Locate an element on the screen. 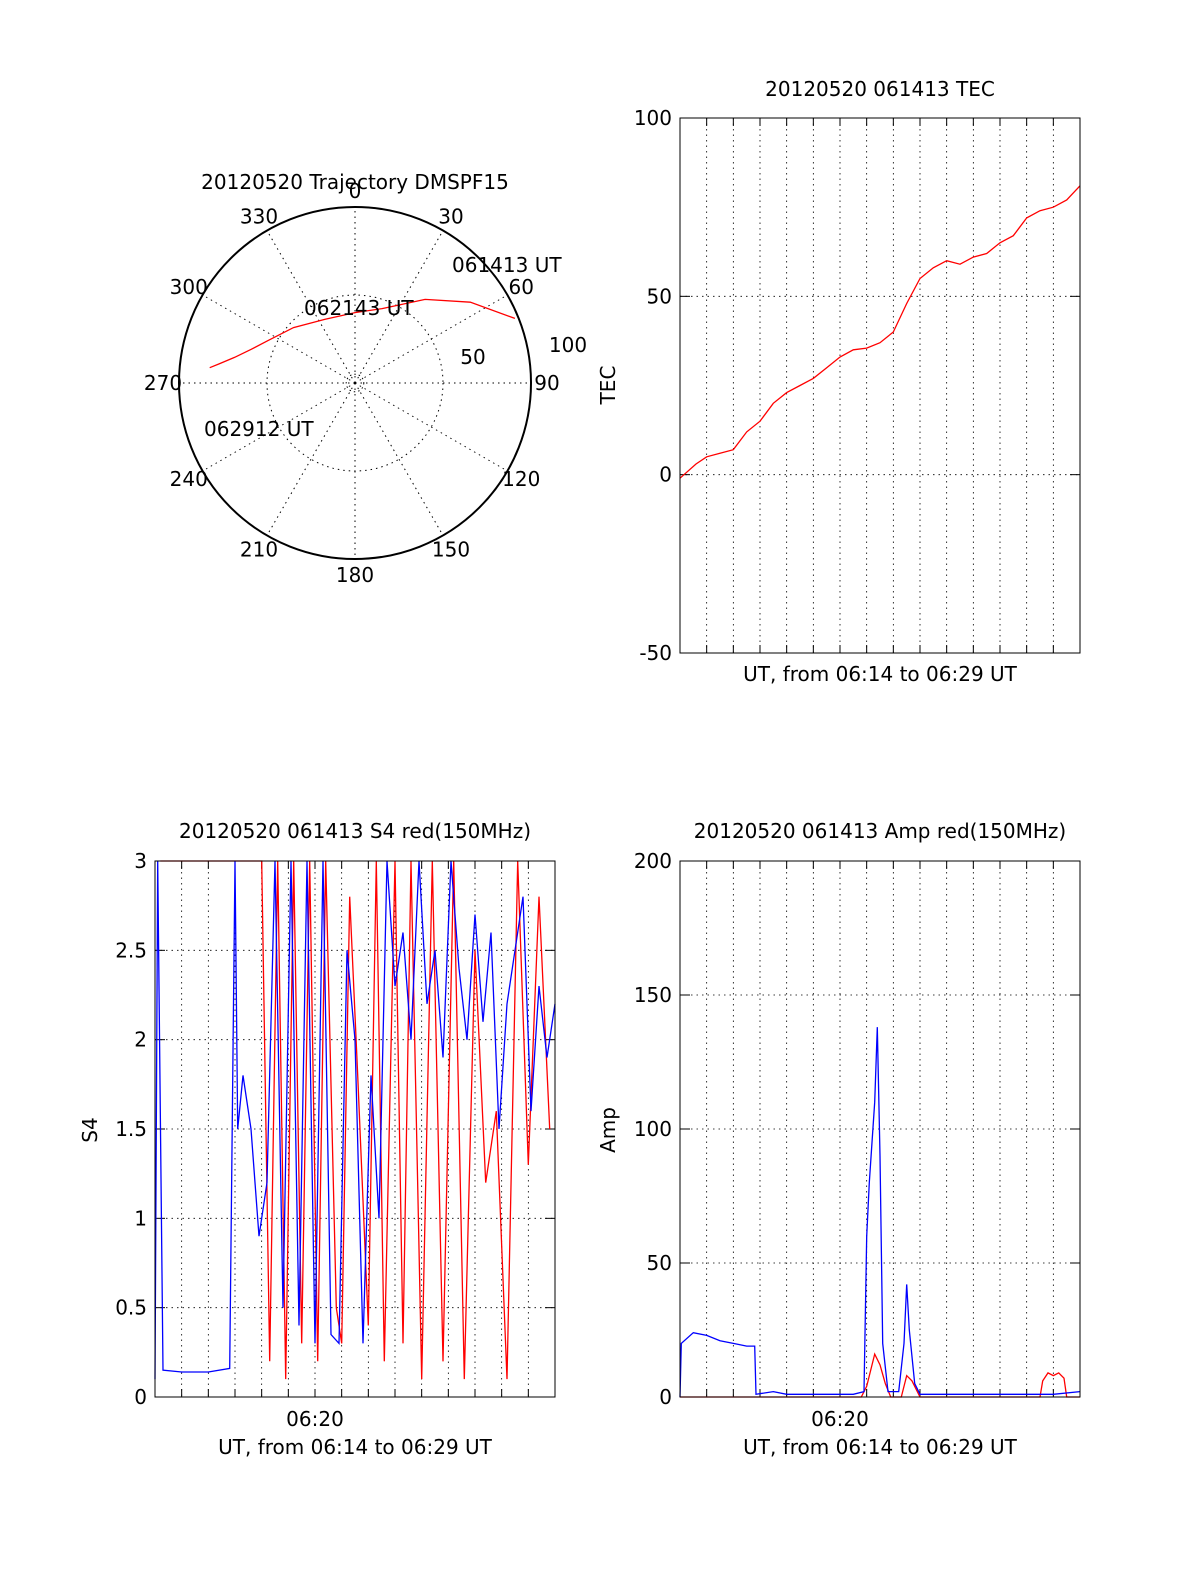  polar-grid is located at coordinates (355, 383).